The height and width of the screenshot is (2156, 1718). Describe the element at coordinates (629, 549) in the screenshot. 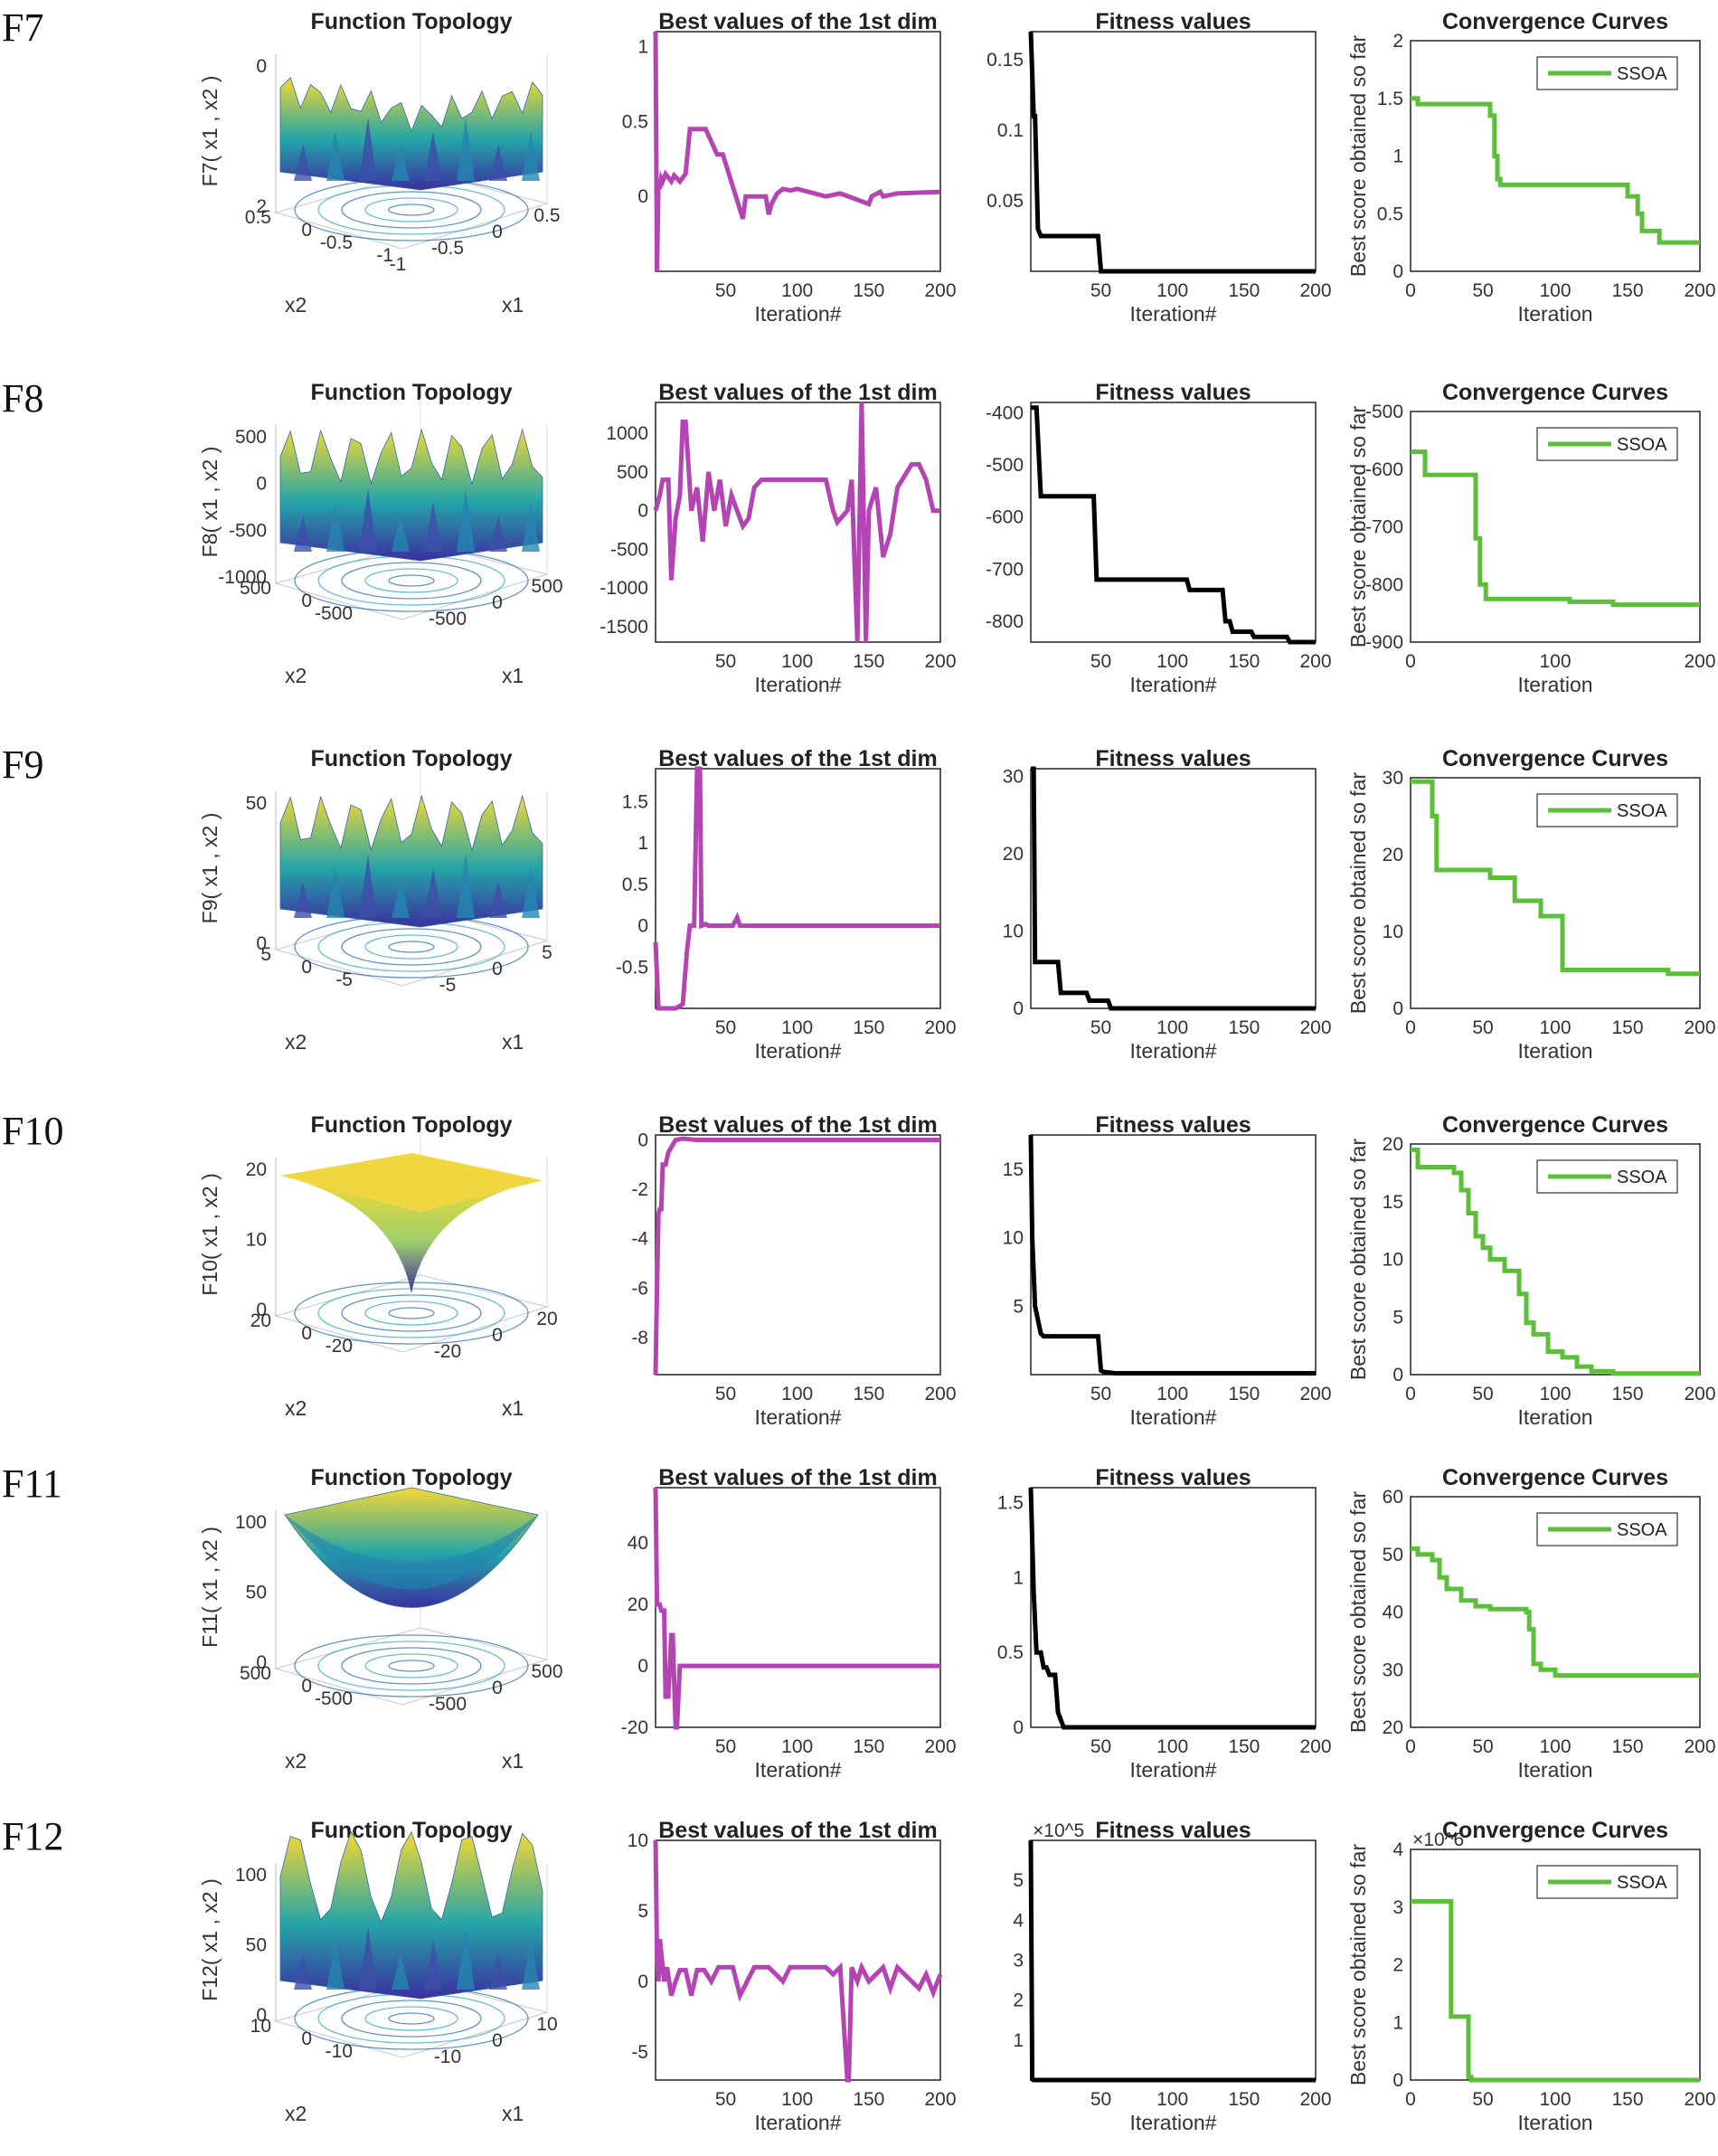

I see `y-tick-label: -500` at that location.